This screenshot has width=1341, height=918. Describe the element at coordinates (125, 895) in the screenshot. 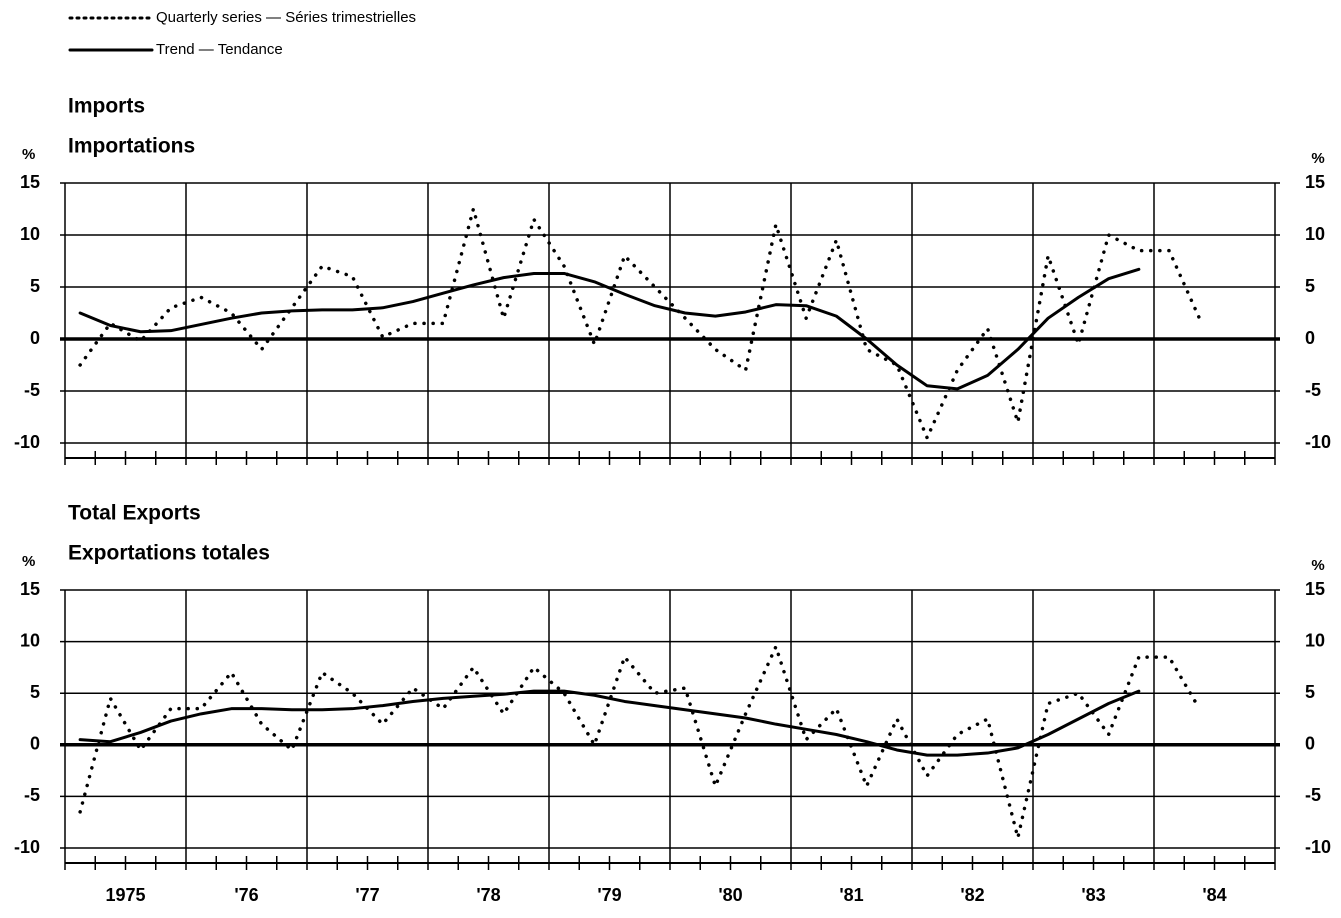

I see `x-tick-label: 1975` at that location.